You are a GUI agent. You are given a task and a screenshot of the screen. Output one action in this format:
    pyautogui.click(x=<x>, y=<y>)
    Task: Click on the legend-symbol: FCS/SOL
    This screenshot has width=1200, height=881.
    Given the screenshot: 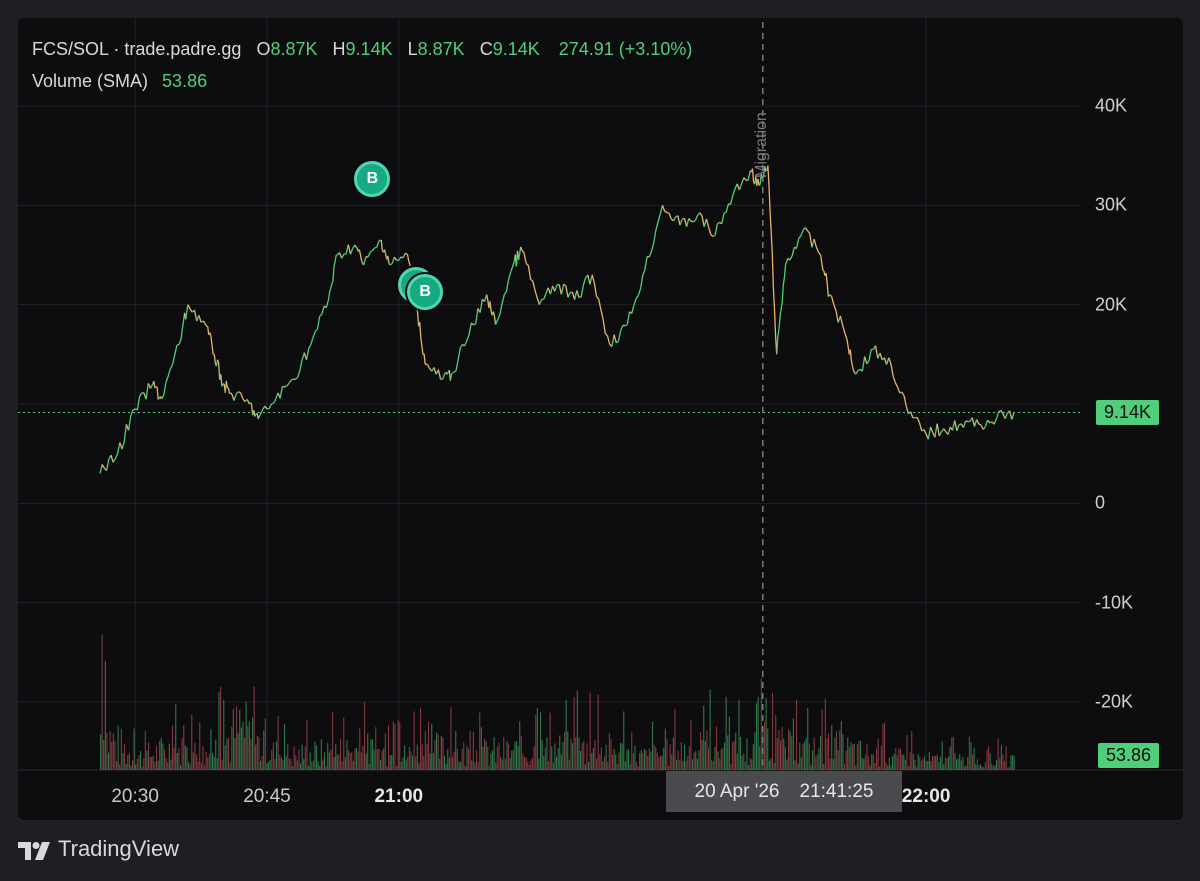 What is the action you would take?
    pyautogui.click(x=70, y=49)
    